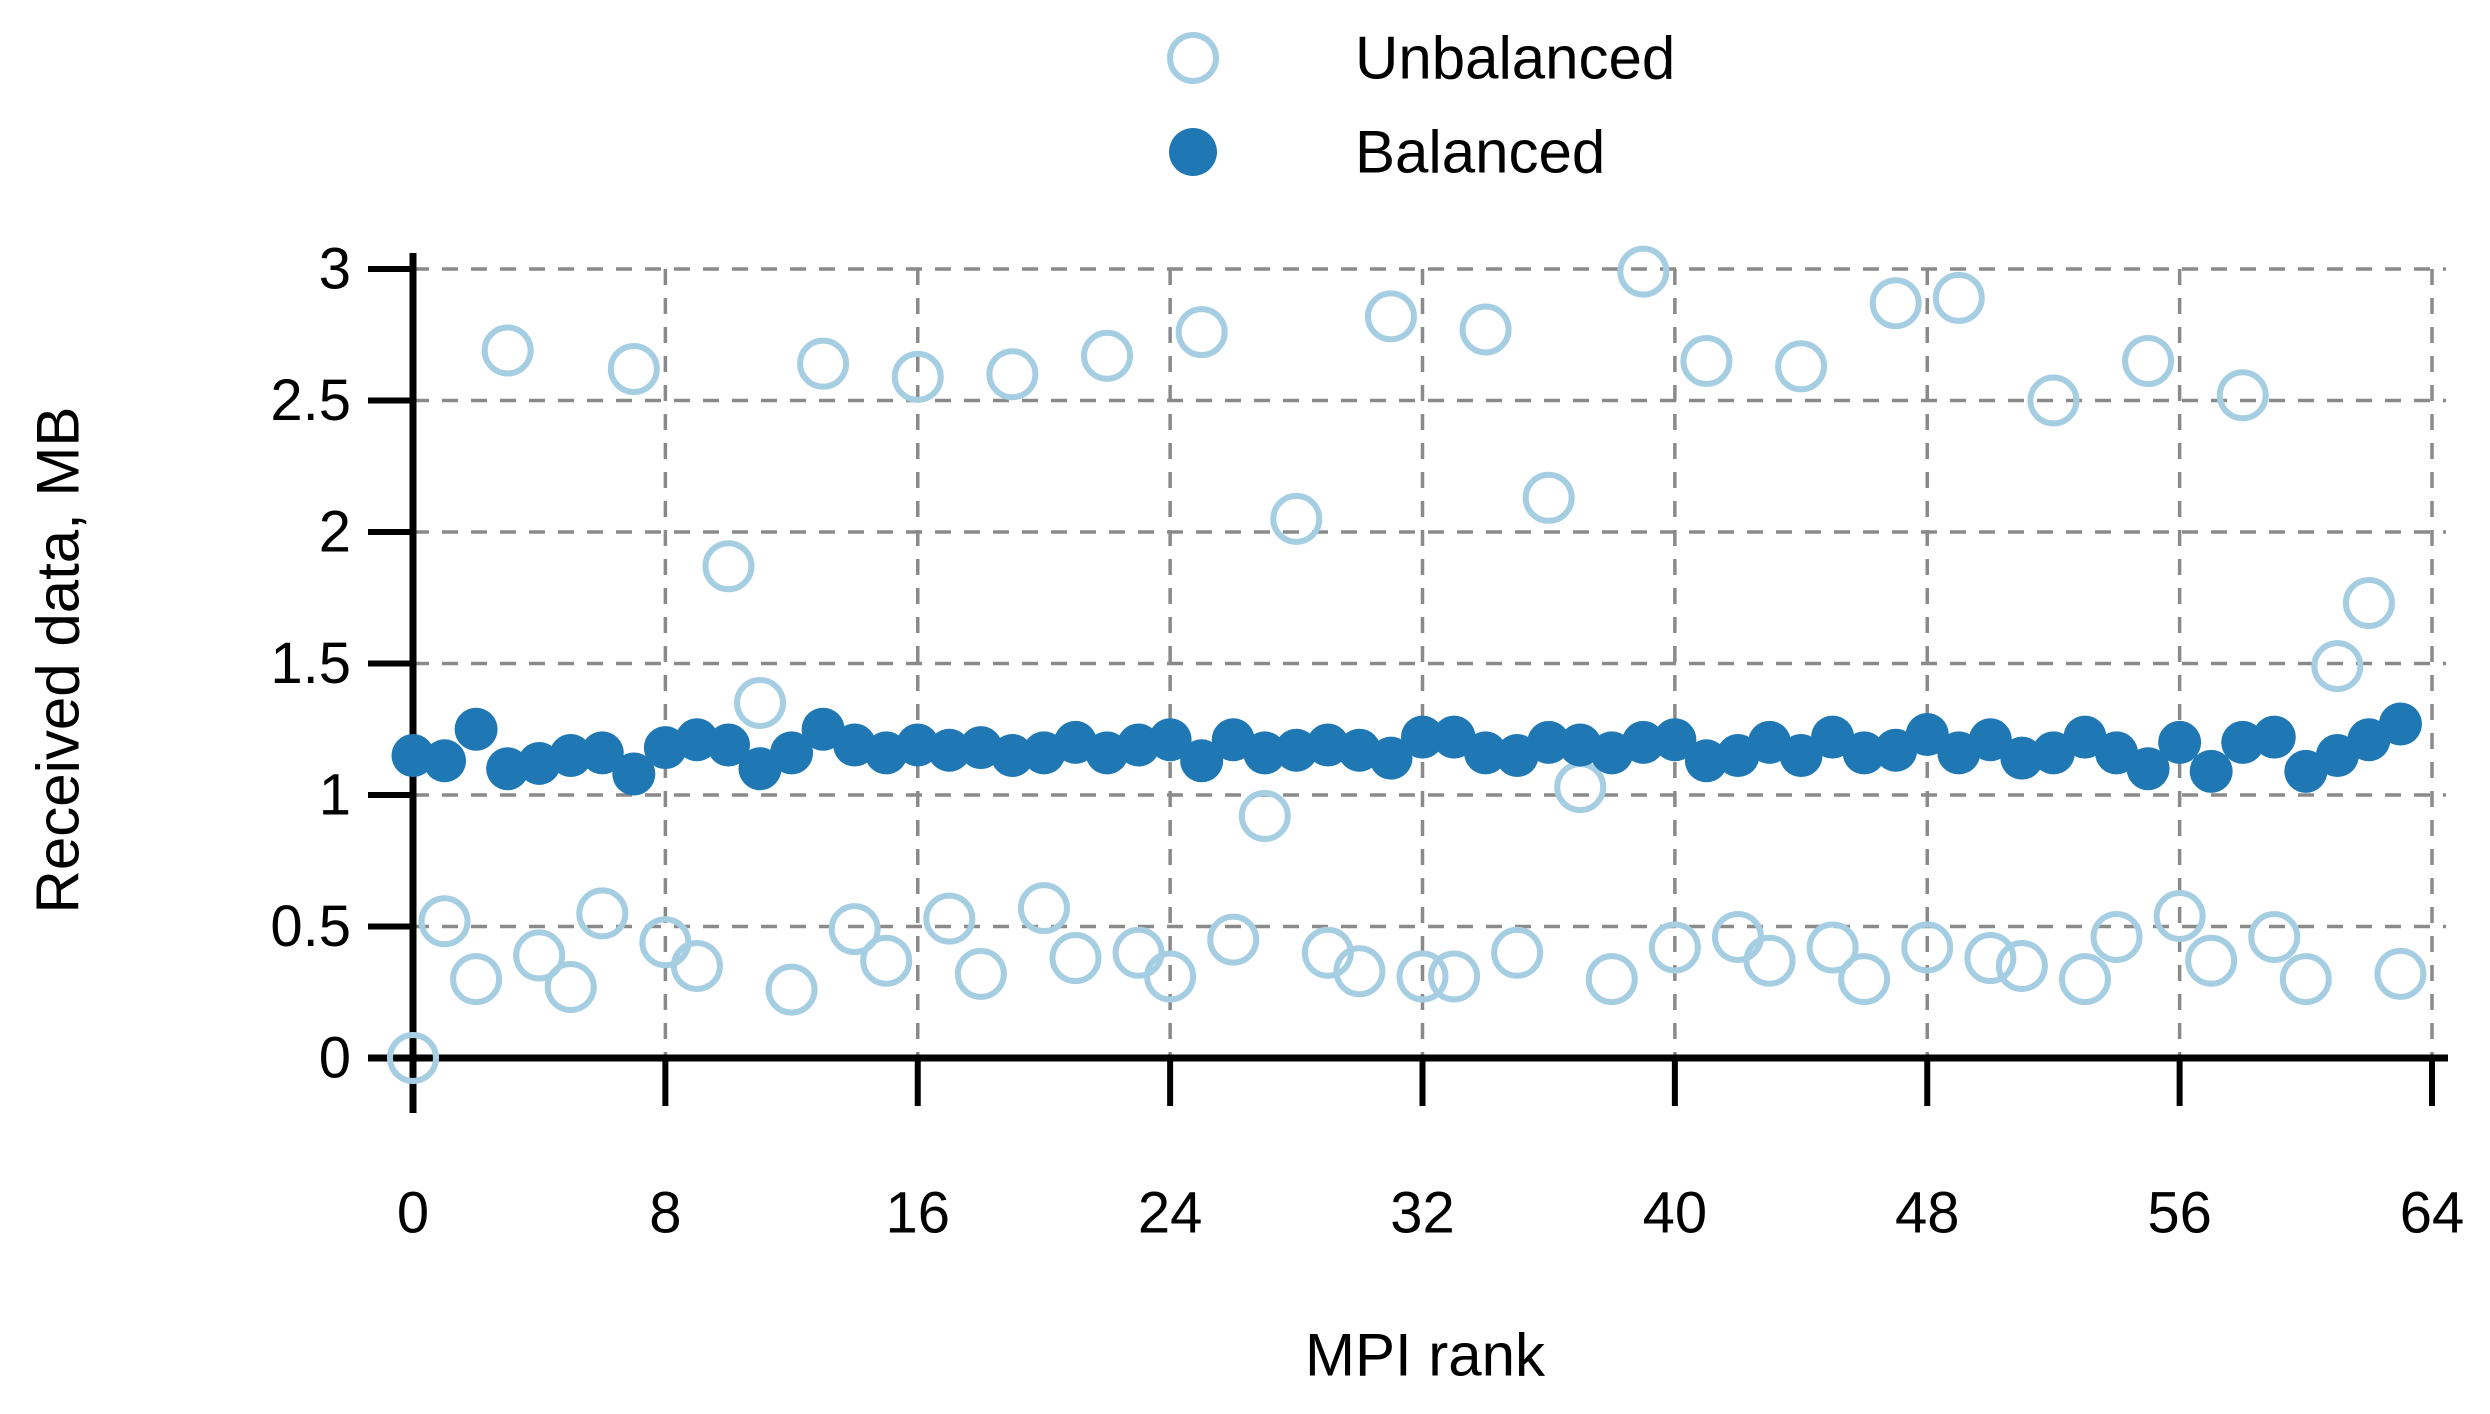 This screenshot has width=2490, height=1414. Describe the element at coordinates (335, 269) in the screenshot. I see `y-tick-label: 3` at that location.